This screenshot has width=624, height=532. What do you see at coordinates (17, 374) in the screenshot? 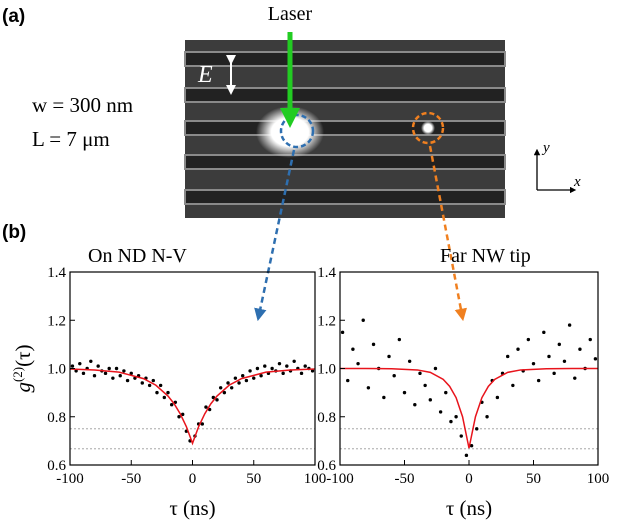
I see `y-label-sup: (2)` at bounding box center [17, 374].